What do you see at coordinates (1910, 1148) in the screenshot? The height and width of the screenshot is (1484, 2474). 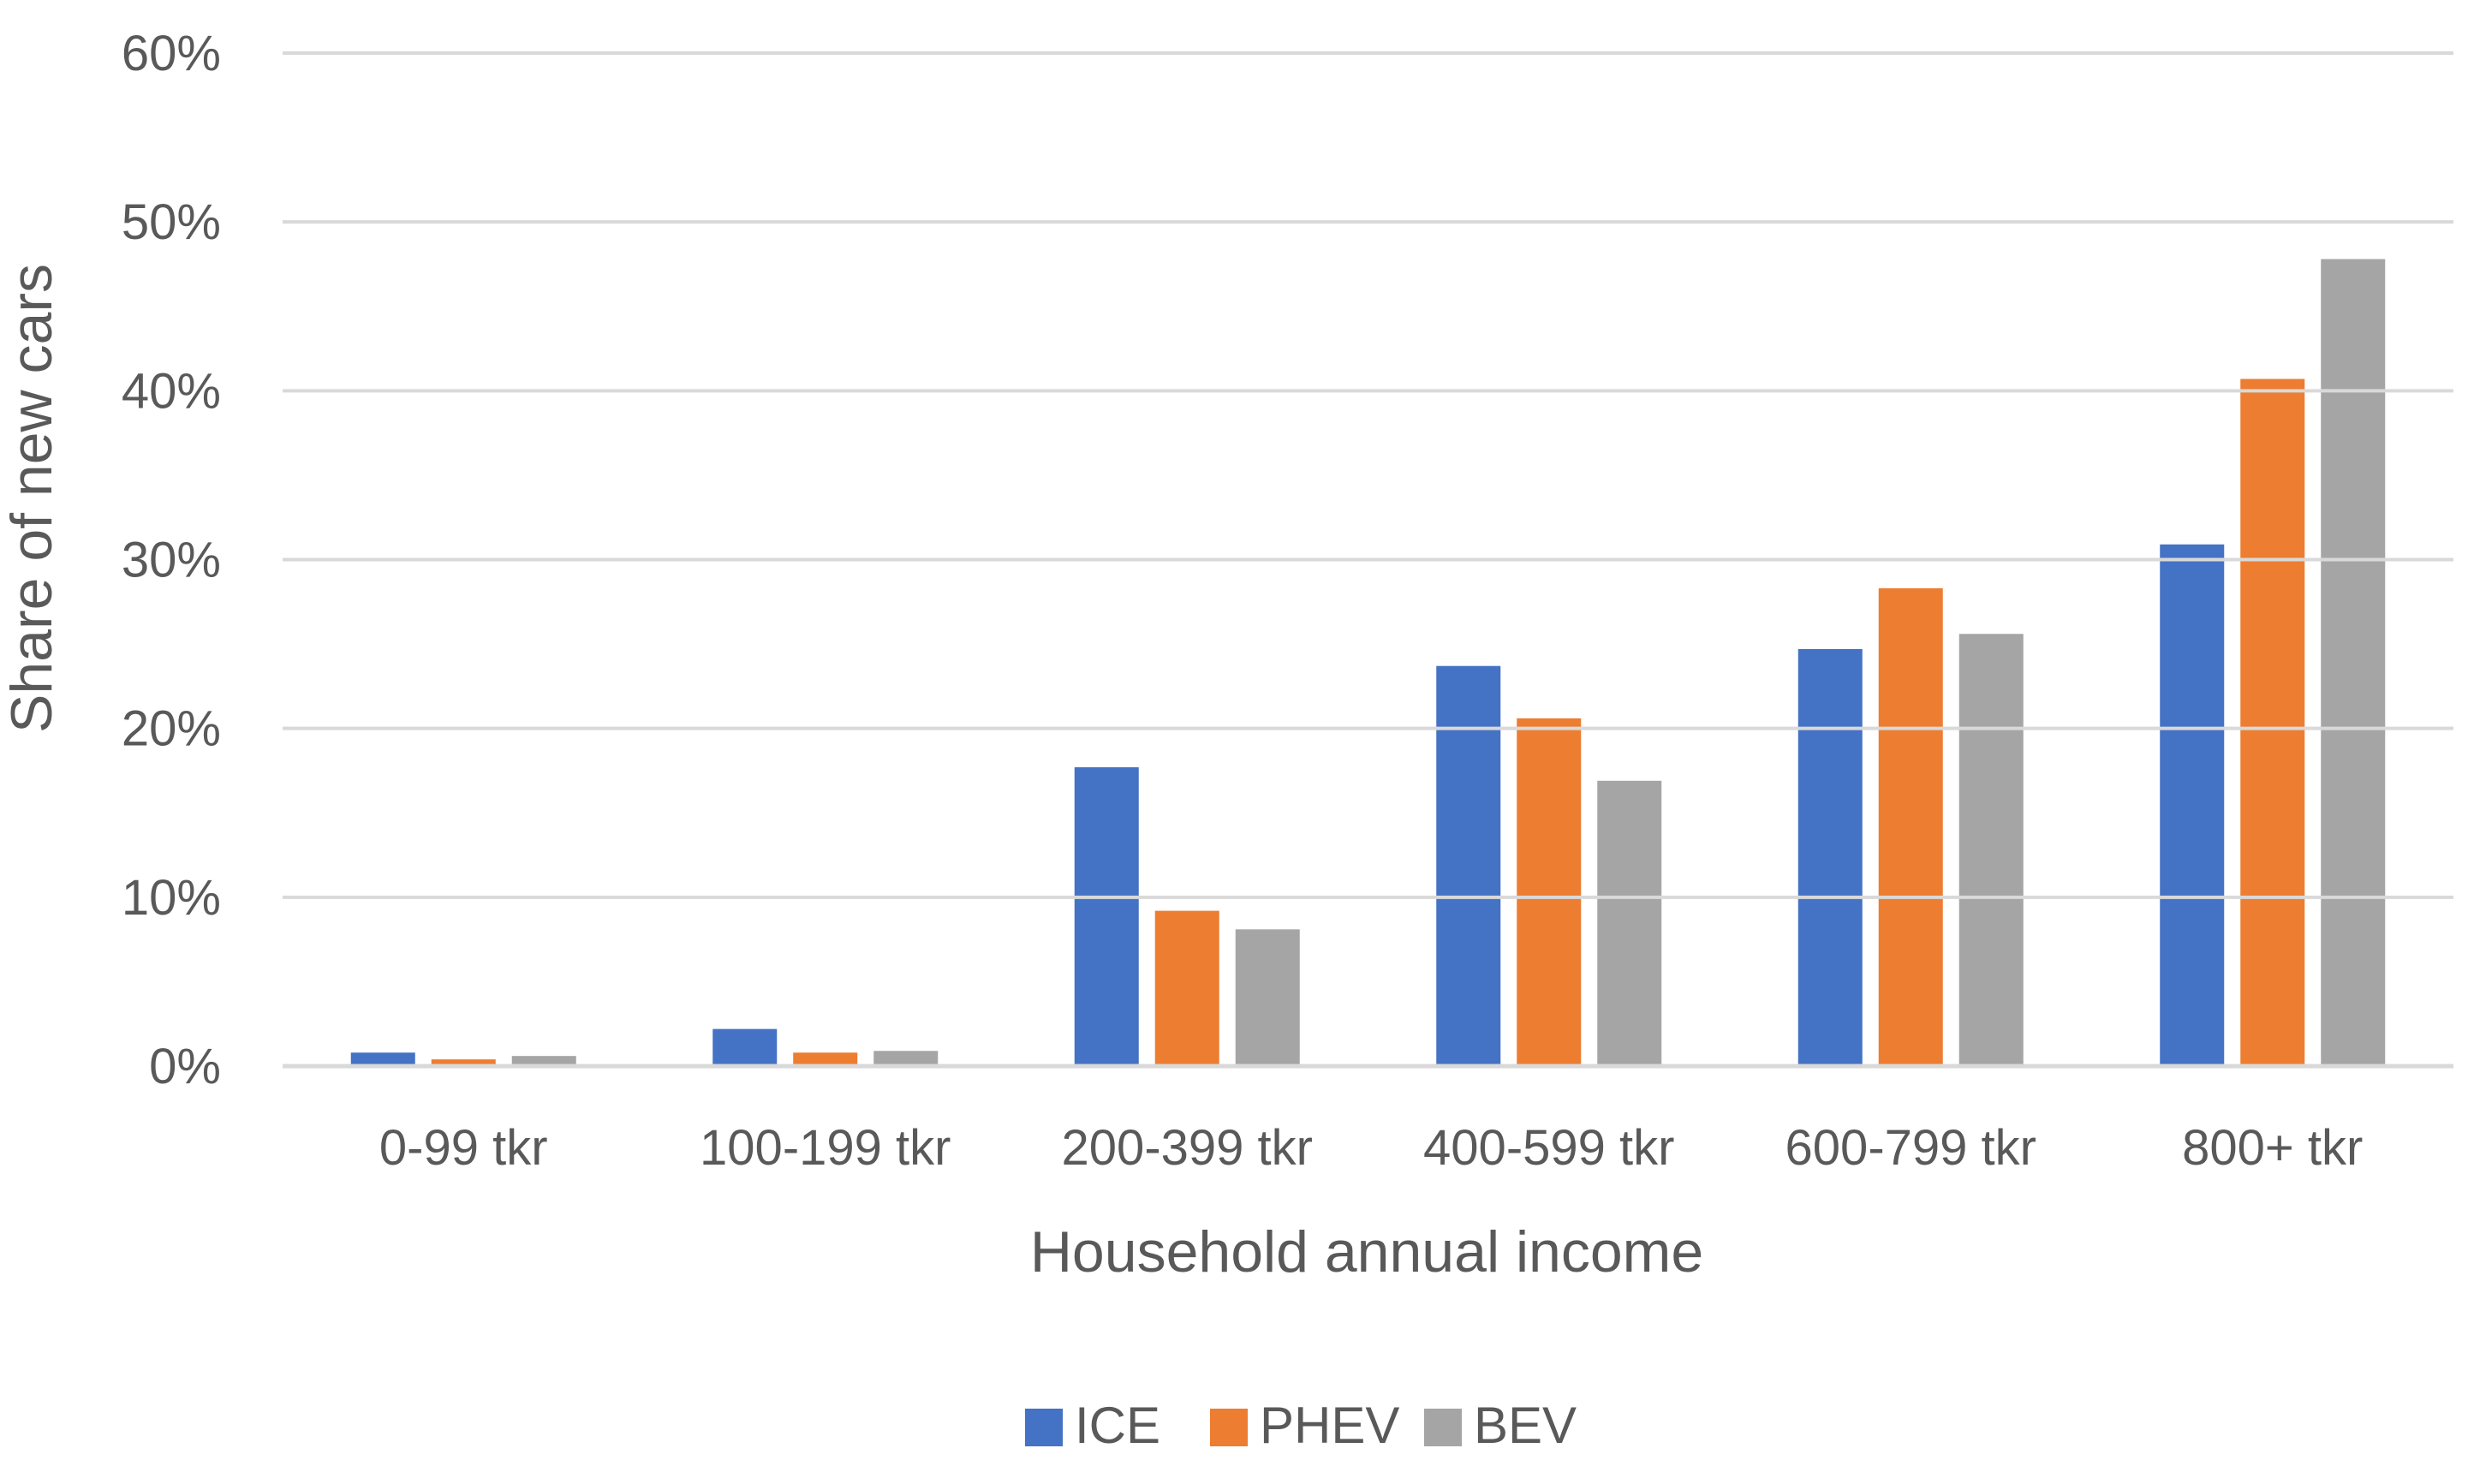 I see `x-tick-label: 600-799 tkr` at bounding box center [1910, 1148].